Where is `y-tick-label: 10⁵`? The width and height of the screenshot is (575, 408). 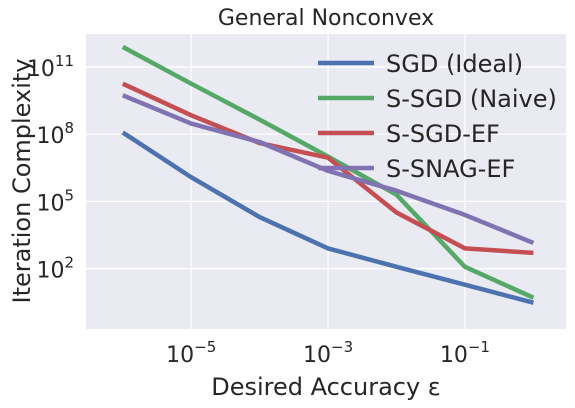
y-tick-label: 10⁵ is located at coordinates (55, 201).